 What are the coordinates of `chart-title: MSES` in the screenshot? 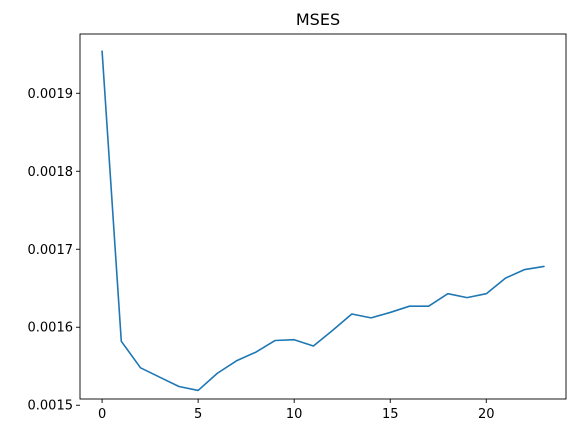 It's located at (318, 19).